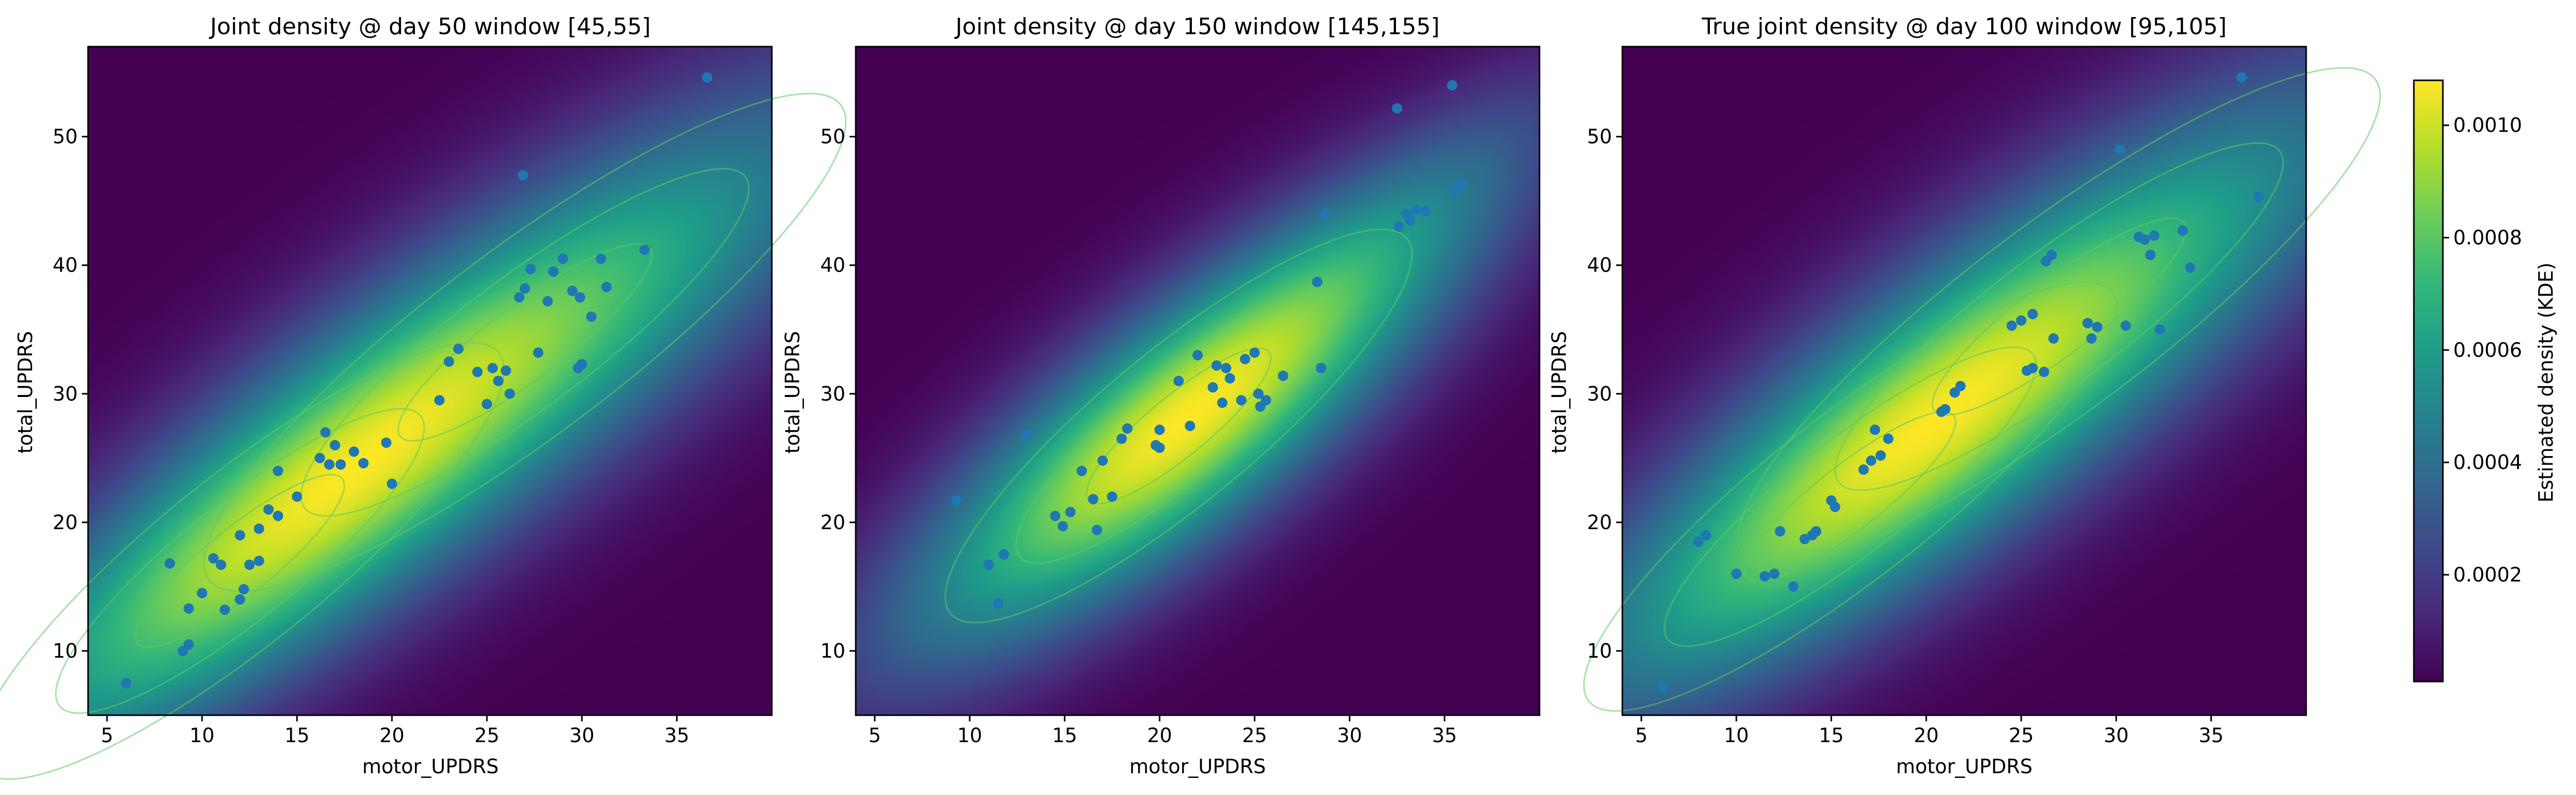 The image size is (2576, 795). What do you see at coordinates (833, 266) in the screenshot?
I see `y-tick-label: 40` at bounding box center [833, 266].